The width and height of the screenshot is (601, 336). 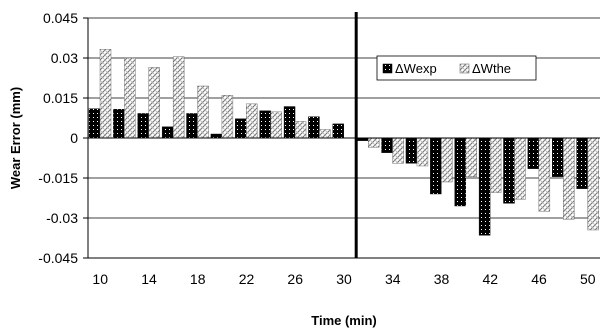 What do you see at coordinates (539, 279) in the screenshot?
I see `x-tick-label: 46` at bounding box center [539, 279].